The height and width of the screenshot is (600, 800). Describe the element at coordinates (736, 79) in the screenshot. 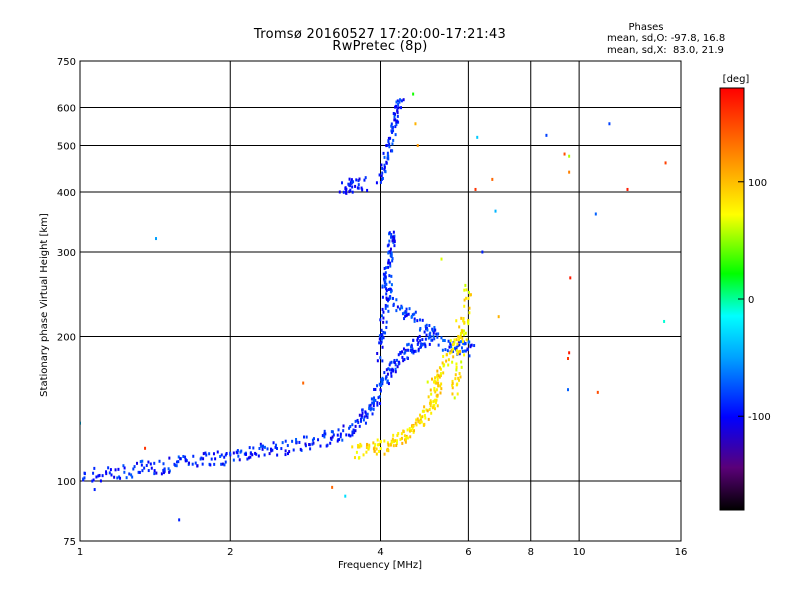

I see `colorbar-label: [deg]` at that location.